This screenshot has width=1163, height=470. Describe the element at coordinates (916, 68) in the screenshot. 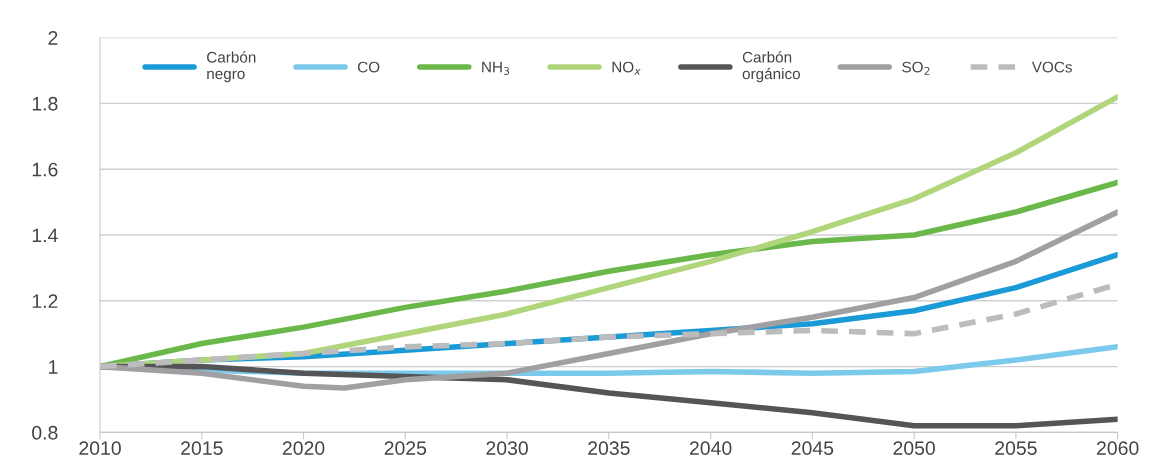

I see `legend-label: SO$_{2}$` at that location.